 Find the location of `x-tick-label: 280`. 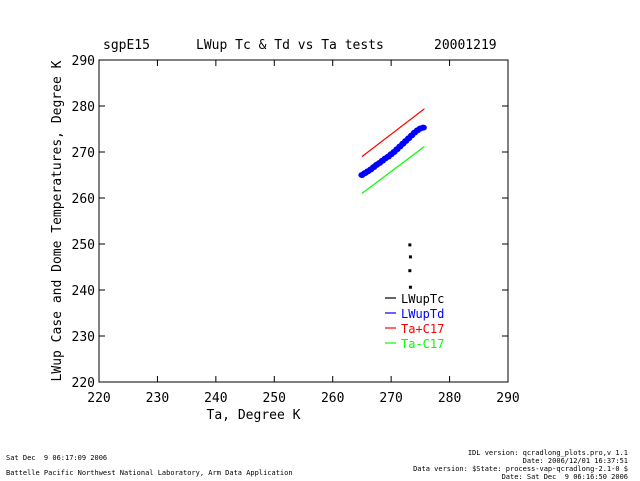

x-tick-label: 280 is located at coordinates (449, 398).